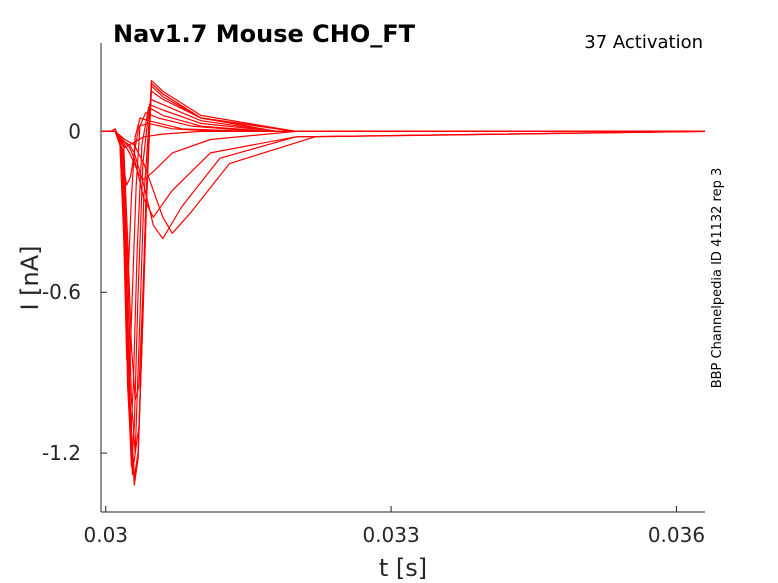 The height and width of the screenshot is (583, 778). I want to click on y-tick-label: 0, so click(74, 131).